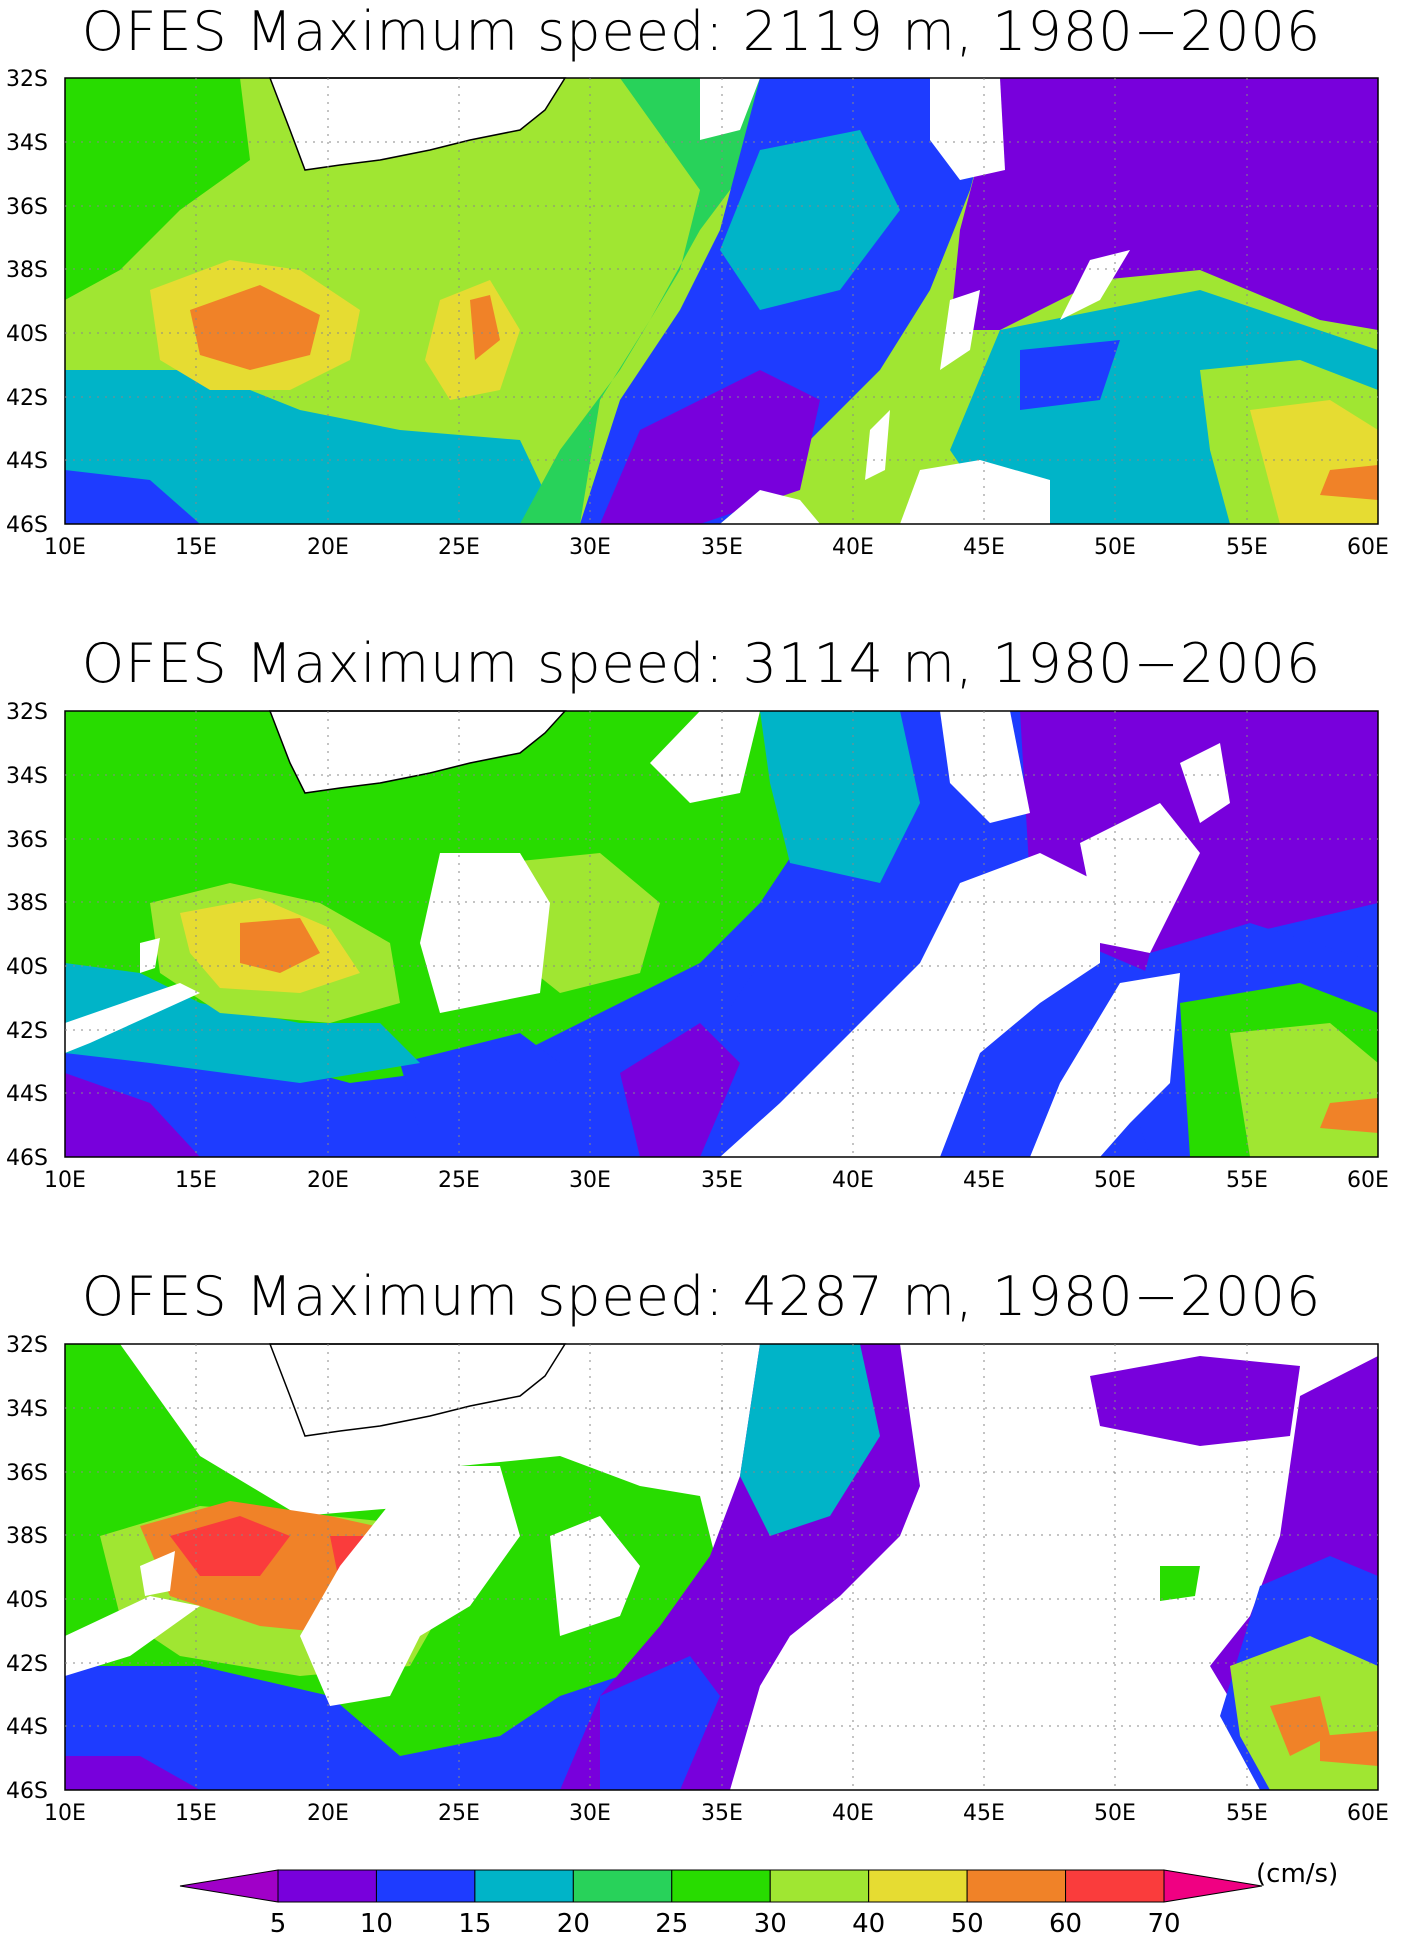 This screenshot has width=1403, height=1940. I want to click on colorbar-unit: (cm/s), so click(1297, 1874).